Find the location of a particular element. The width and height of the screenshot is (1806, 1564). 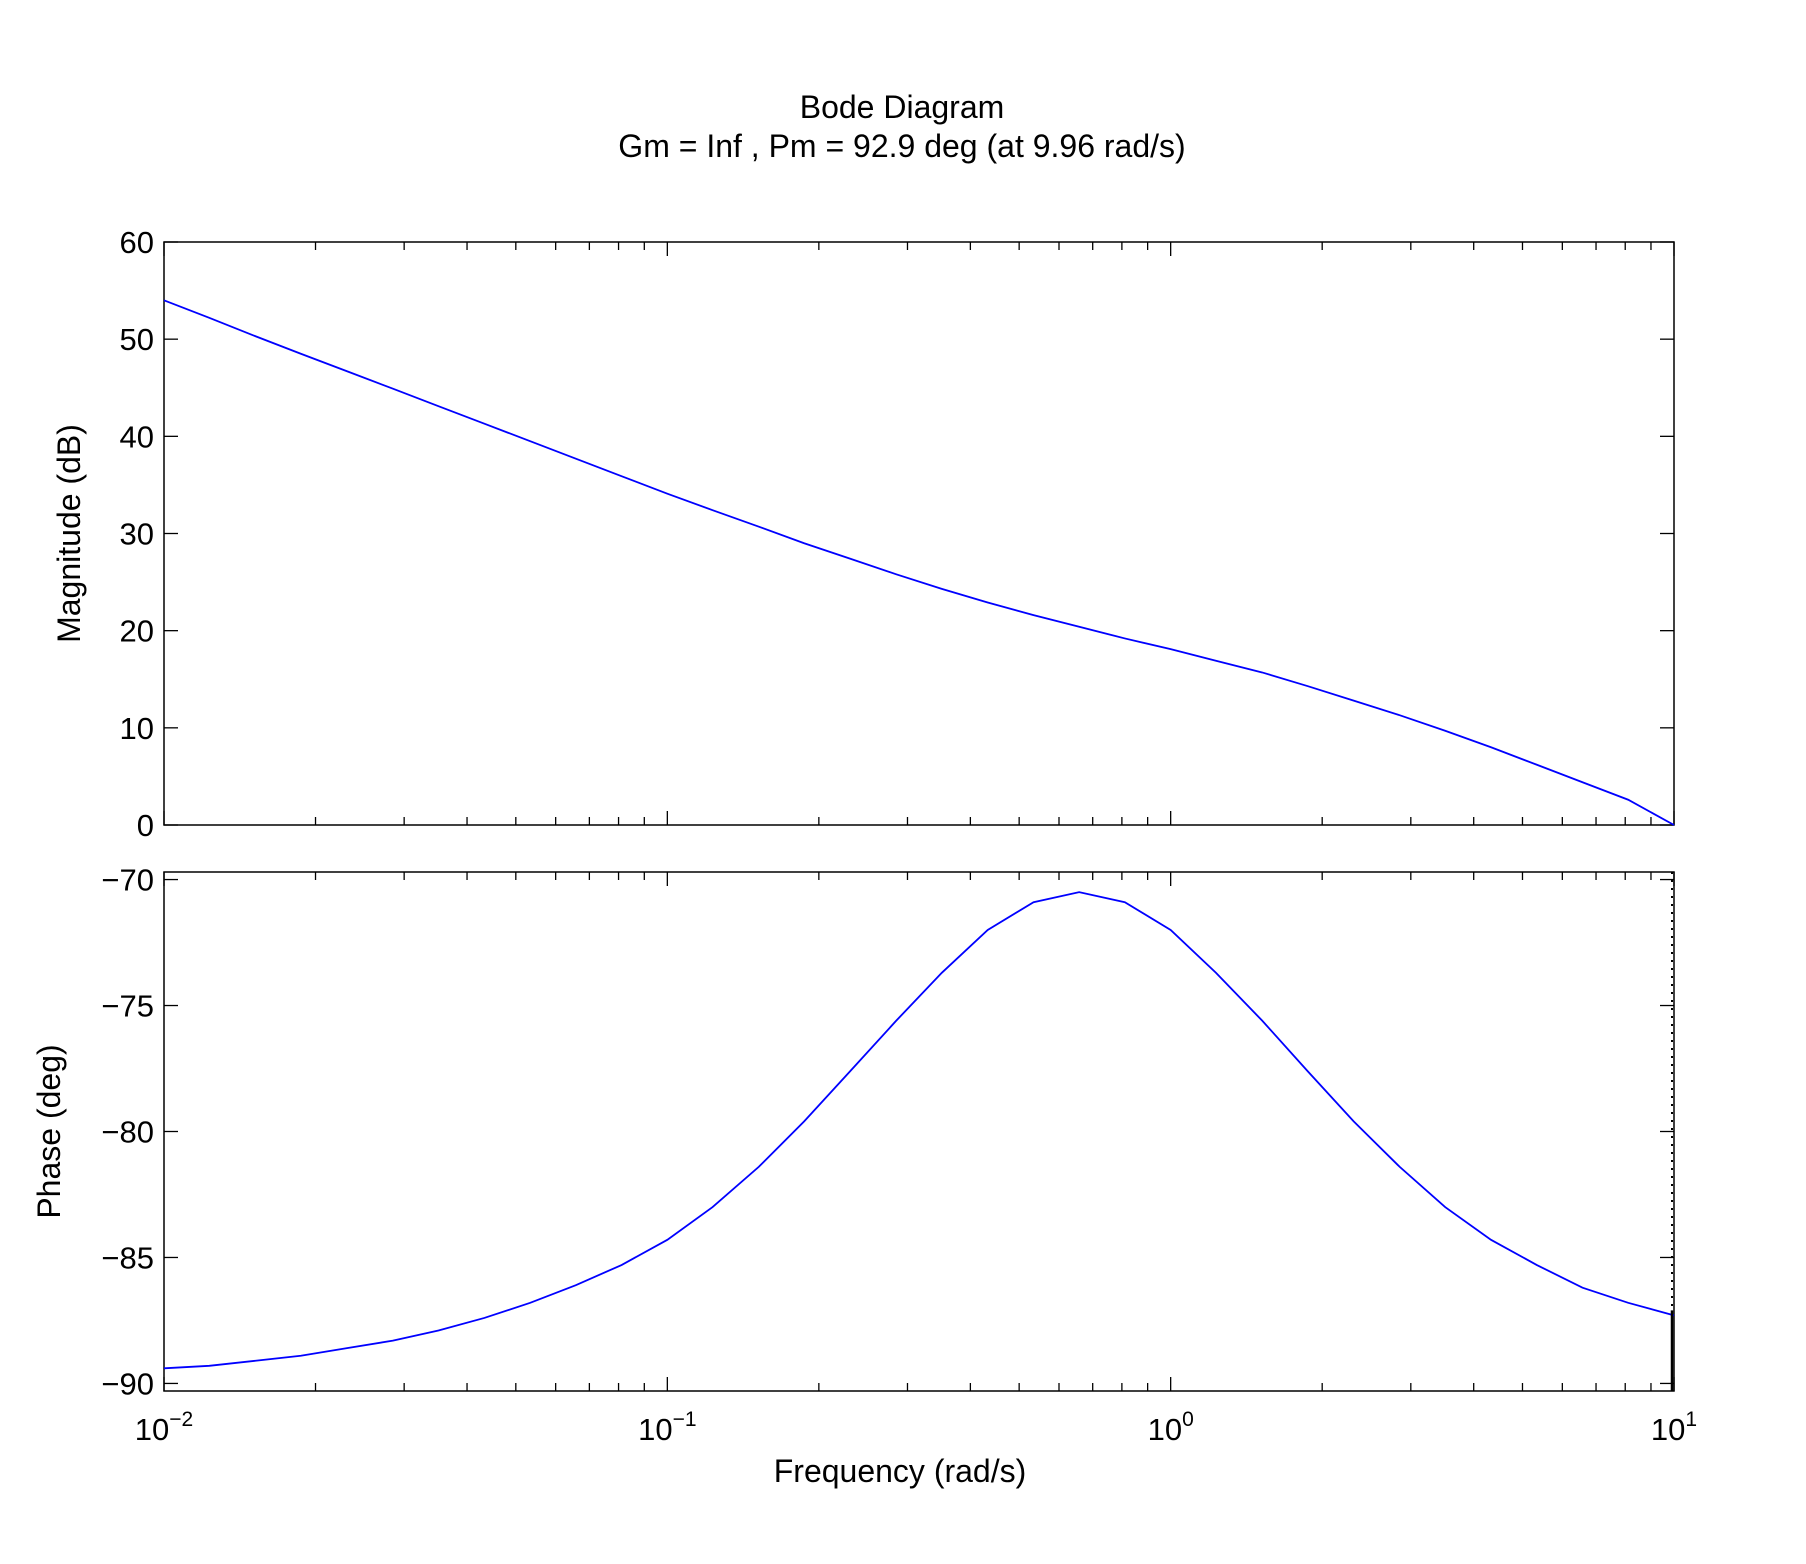

x-tick-label: 10⁰ is located at coordinates (1171, 1427).